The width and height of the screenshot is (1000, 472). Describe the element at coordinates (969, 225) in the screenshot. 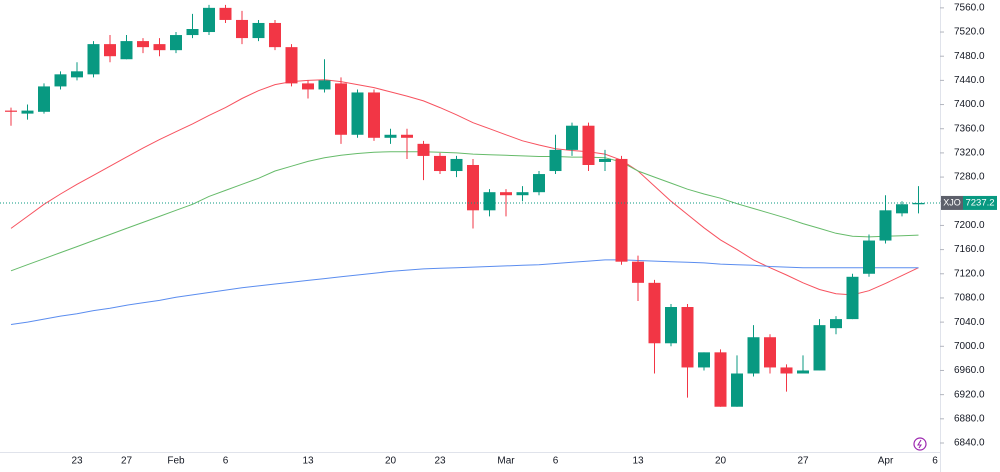

I see `y-tick-label: 7200.0` at that location.